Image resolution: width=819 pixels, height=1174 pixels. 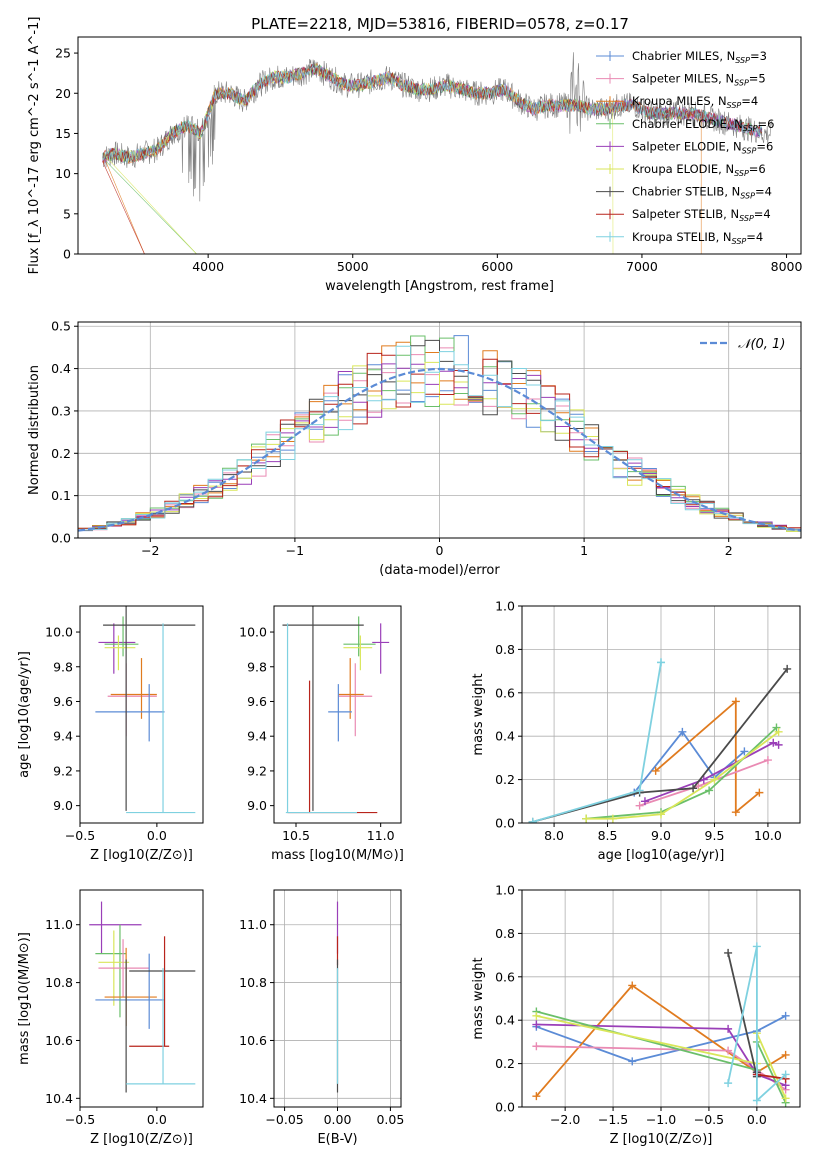 What do you see at coordinates (67, 213) in the screenshot?
I see `y-tick-label: 5` at bounding box center [67, 213].